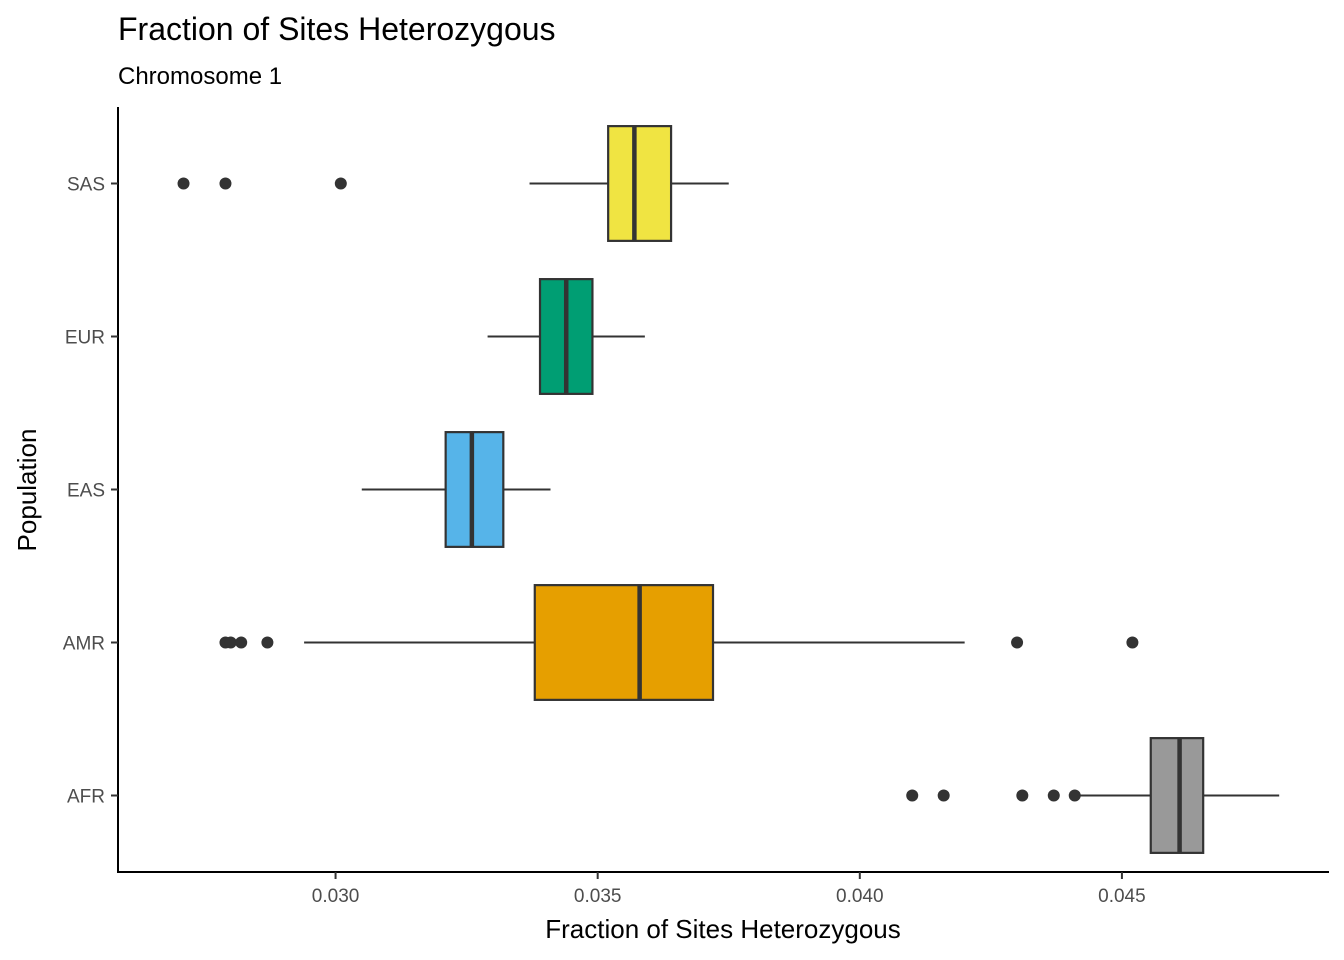 This screenshot has height=960, width=1344. What do you see at coordinates (474, 489) in the screenshot?
I see `box-eas` at bounding box center [474, 489].